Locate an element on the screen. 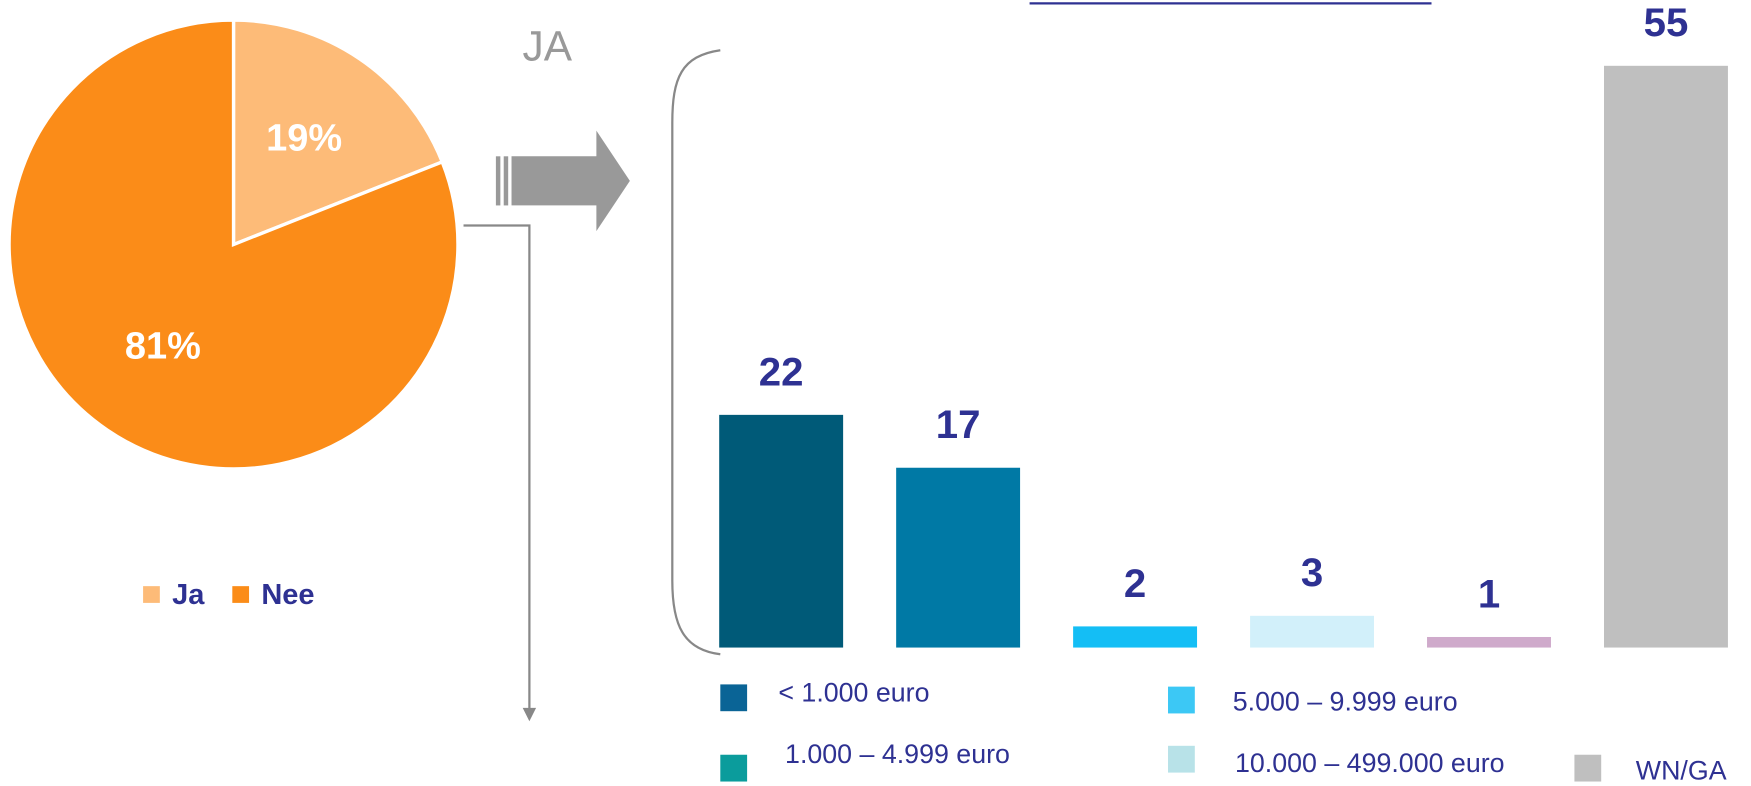 This screenshot has width=1751, height=786. connector is located at coordinates (497, 467).